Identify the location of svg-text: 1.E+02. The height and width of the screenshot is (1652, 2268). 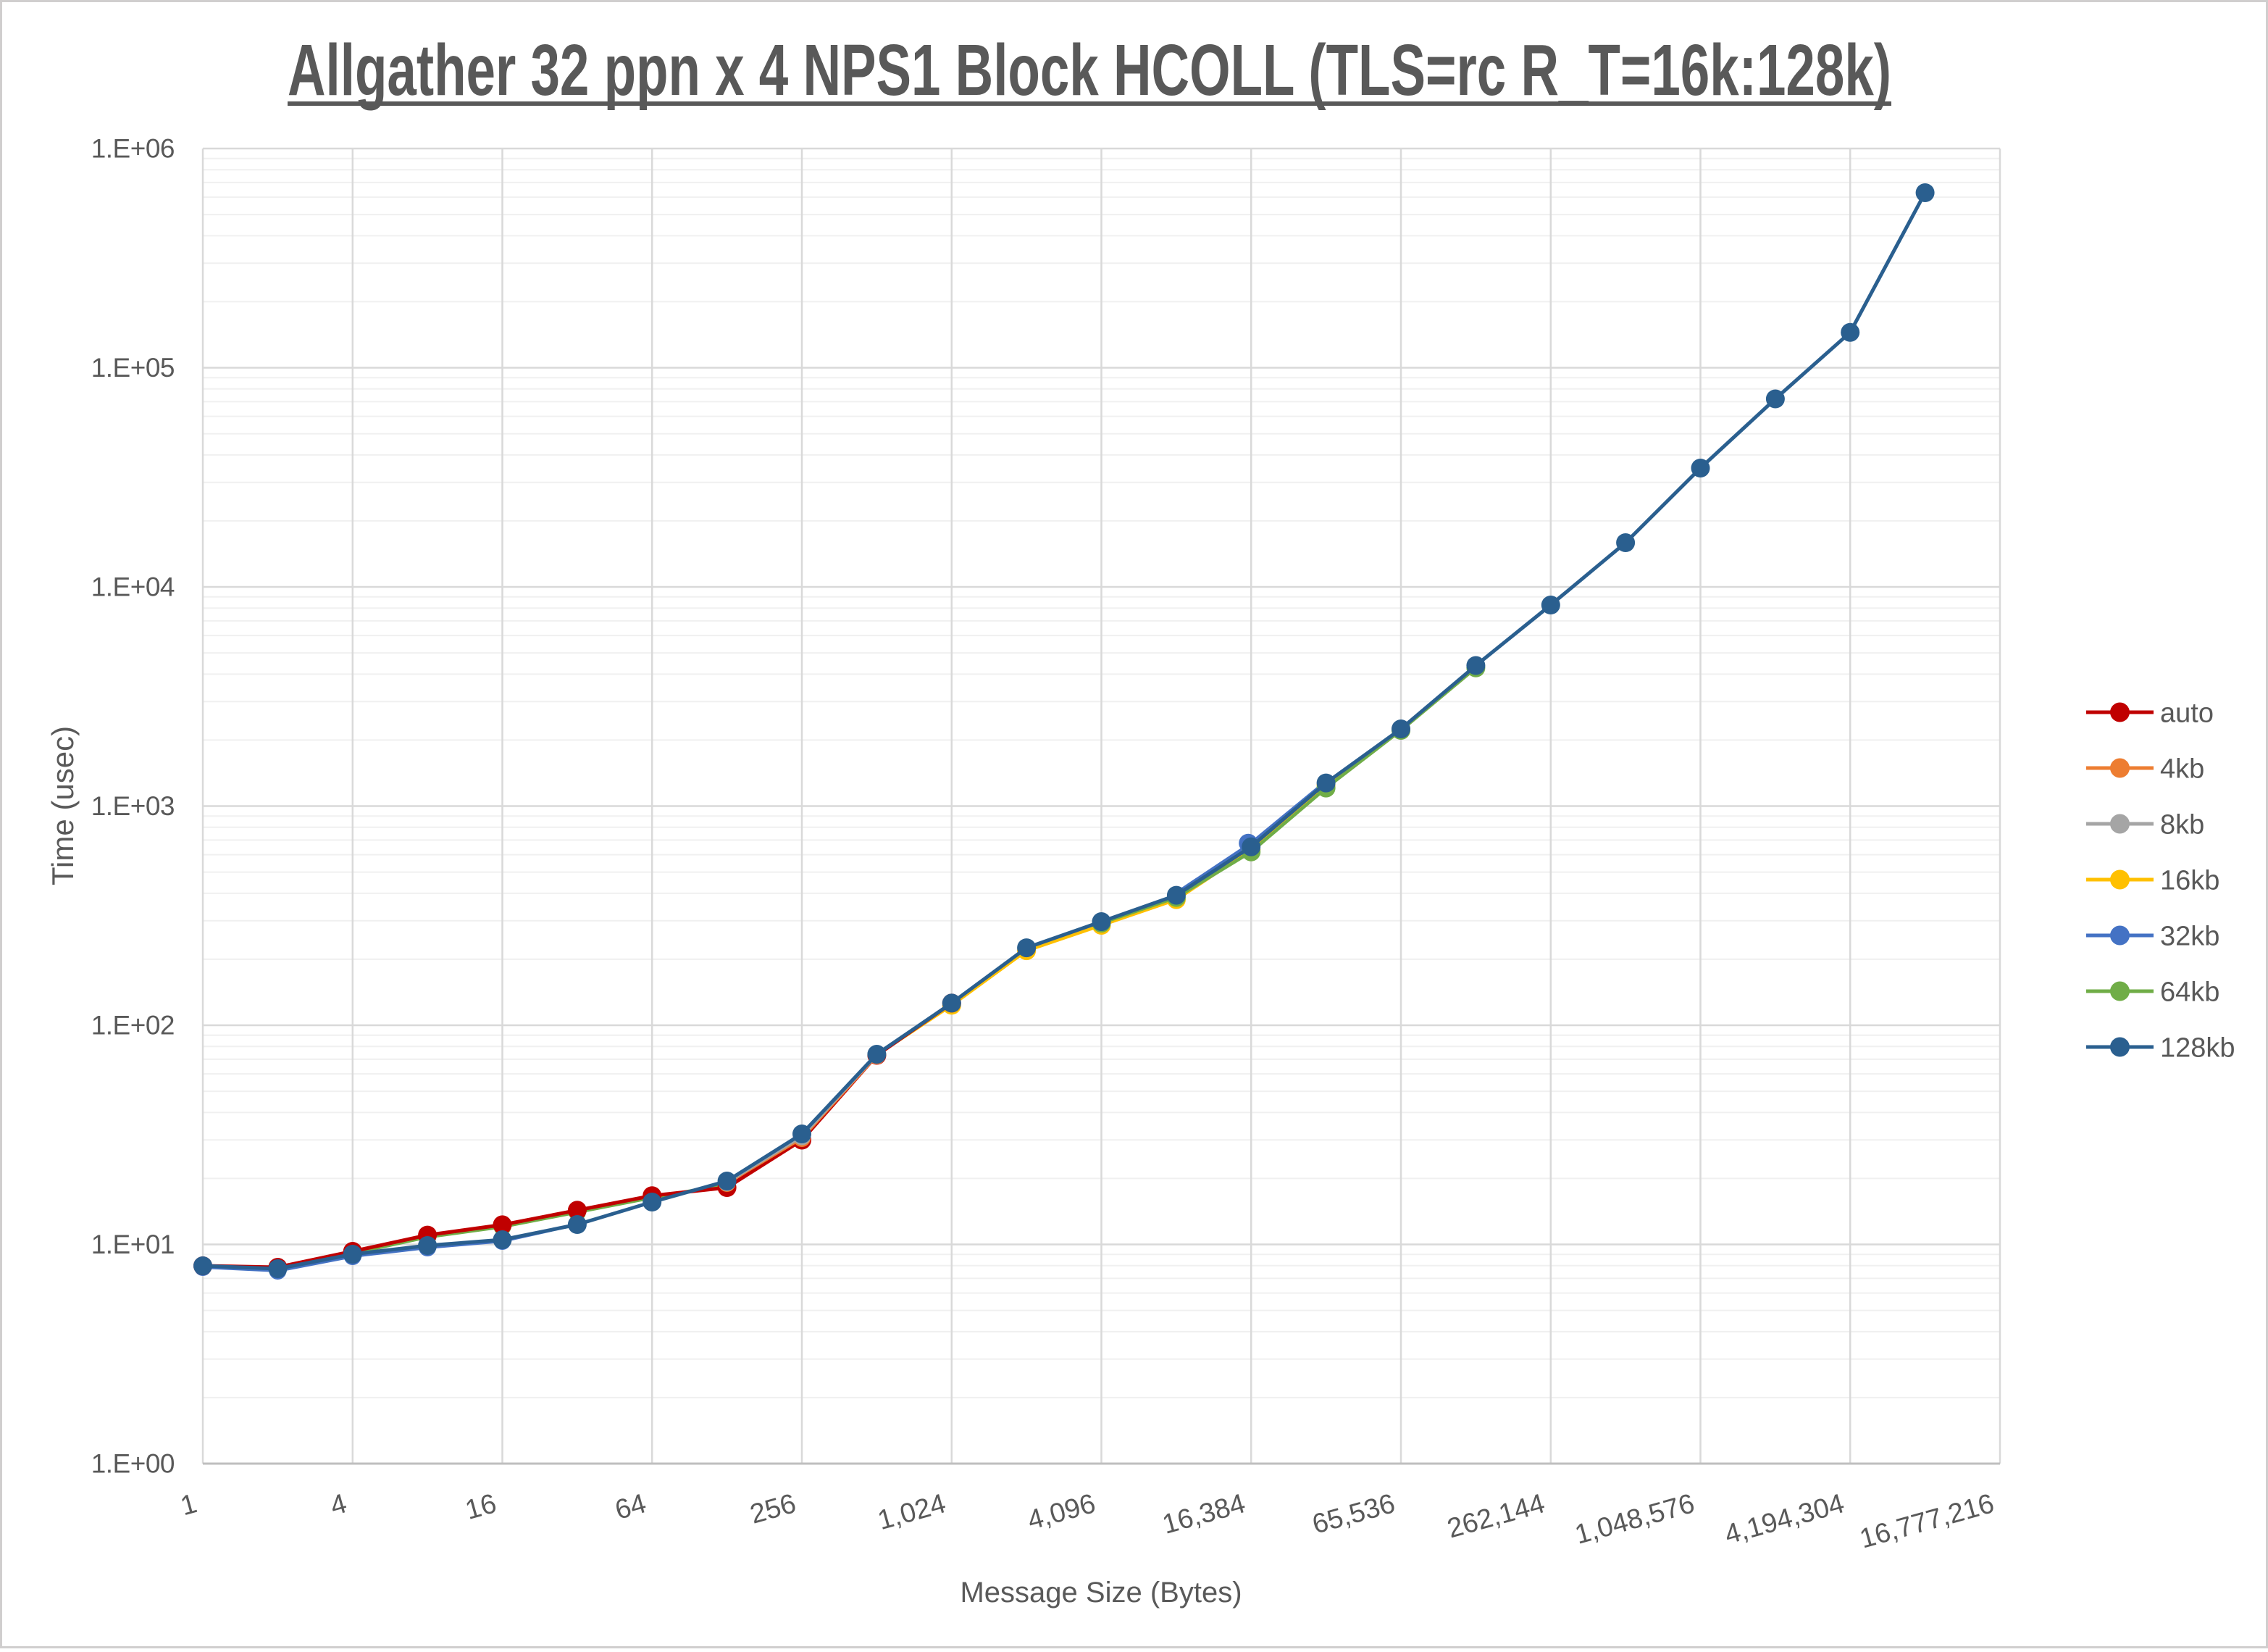
(133, 1025).